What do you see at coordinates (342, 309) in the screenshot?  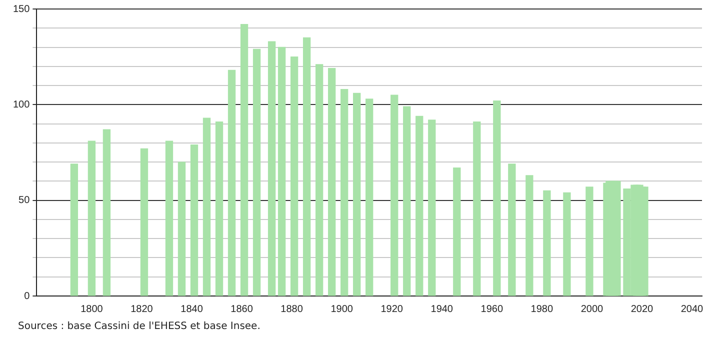 I see `x-tick-label: 1900` at bounding box center [342, 309].